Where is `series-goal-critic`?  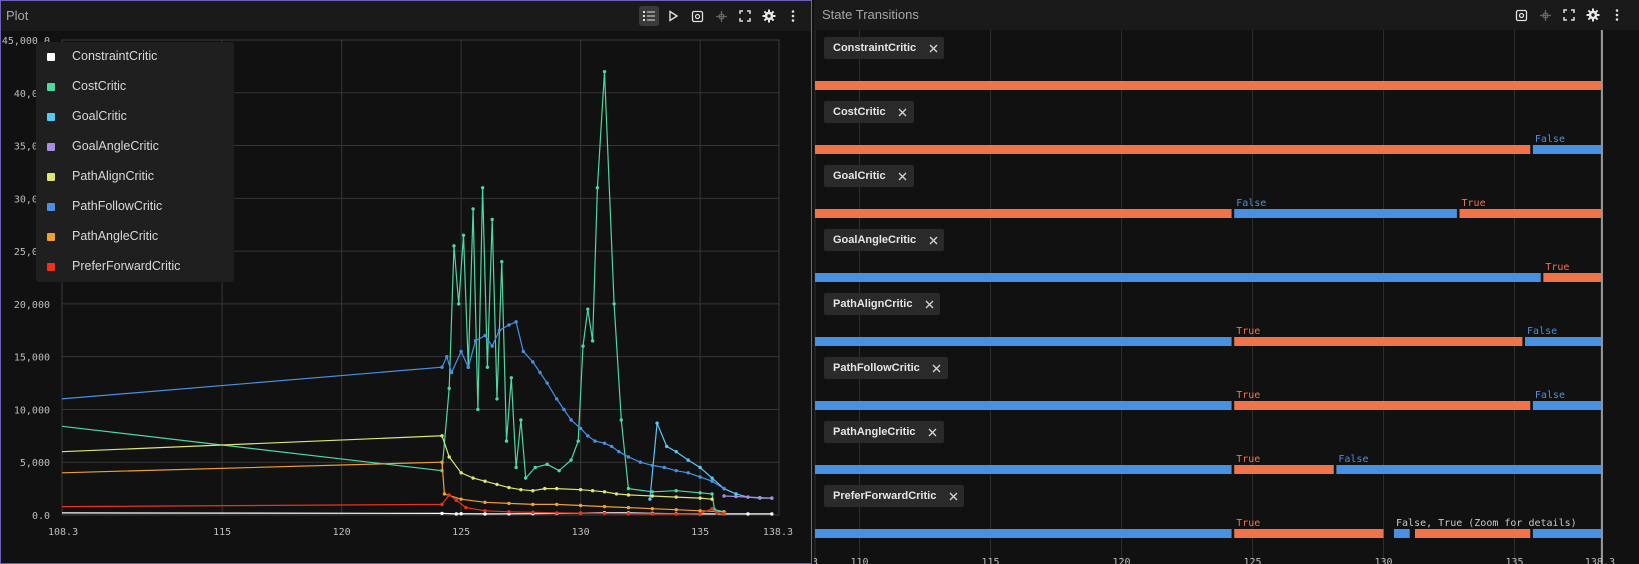
series-goal-critic is located at coordinates (711, 461).